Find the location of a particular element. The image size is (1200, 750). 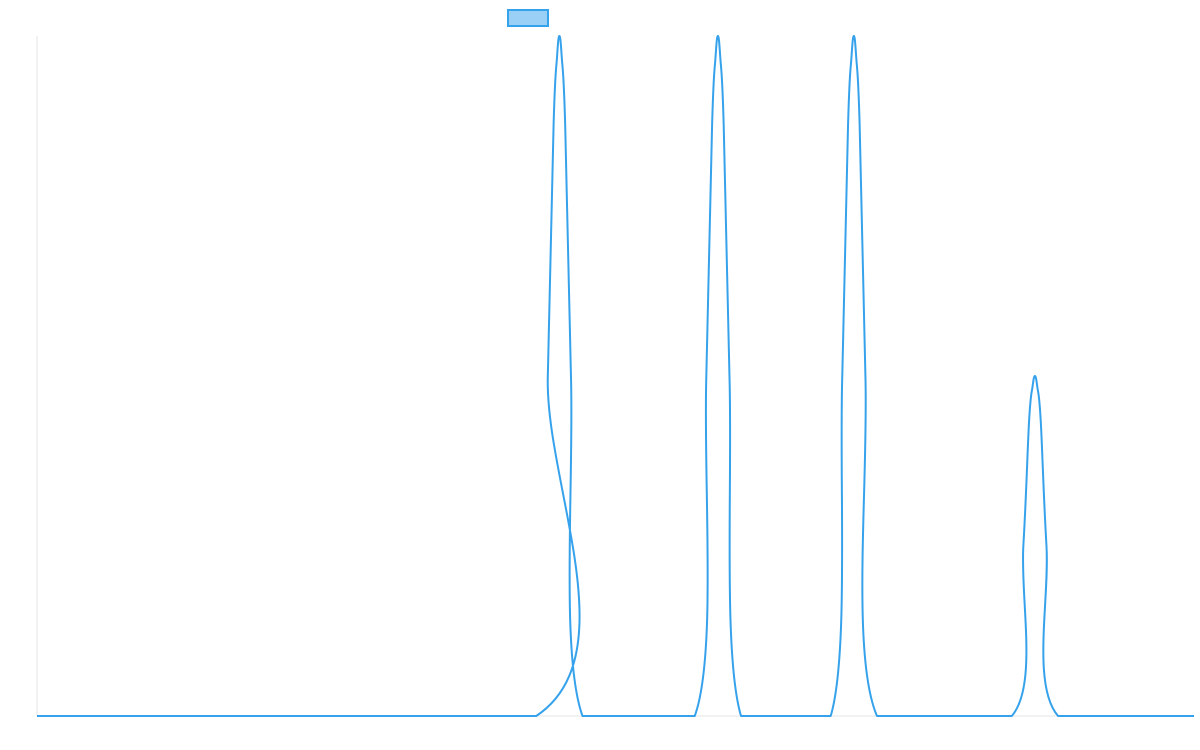

legend-swatch is located at coordinates (528, 18).